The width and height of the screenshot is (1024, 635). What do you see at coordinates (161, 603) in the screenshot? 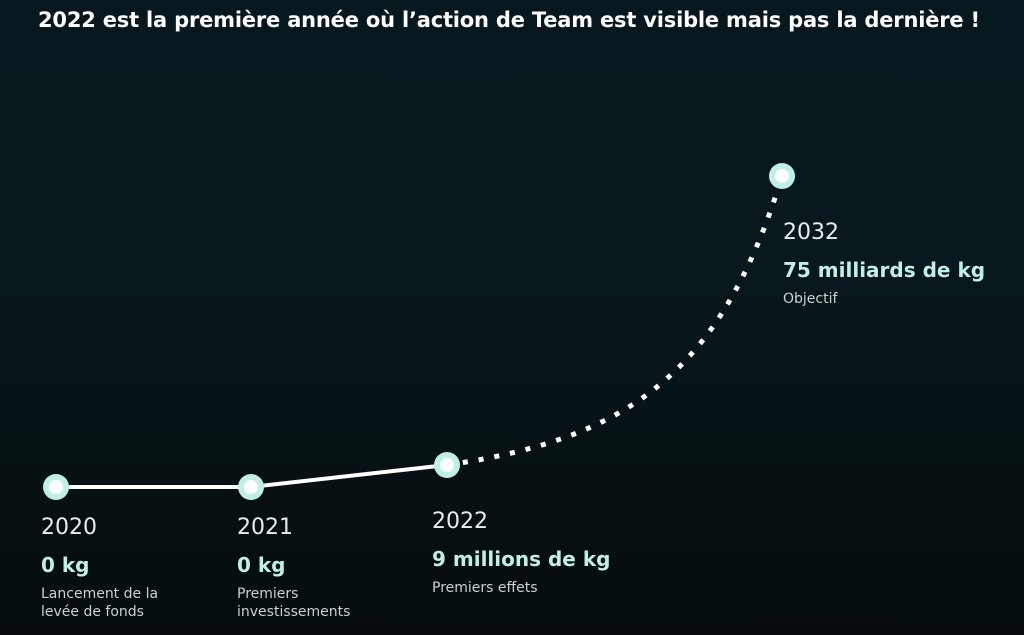
I see `milestone-caption: Lancement de la levée de fonds` at bounding box center [161, 603].